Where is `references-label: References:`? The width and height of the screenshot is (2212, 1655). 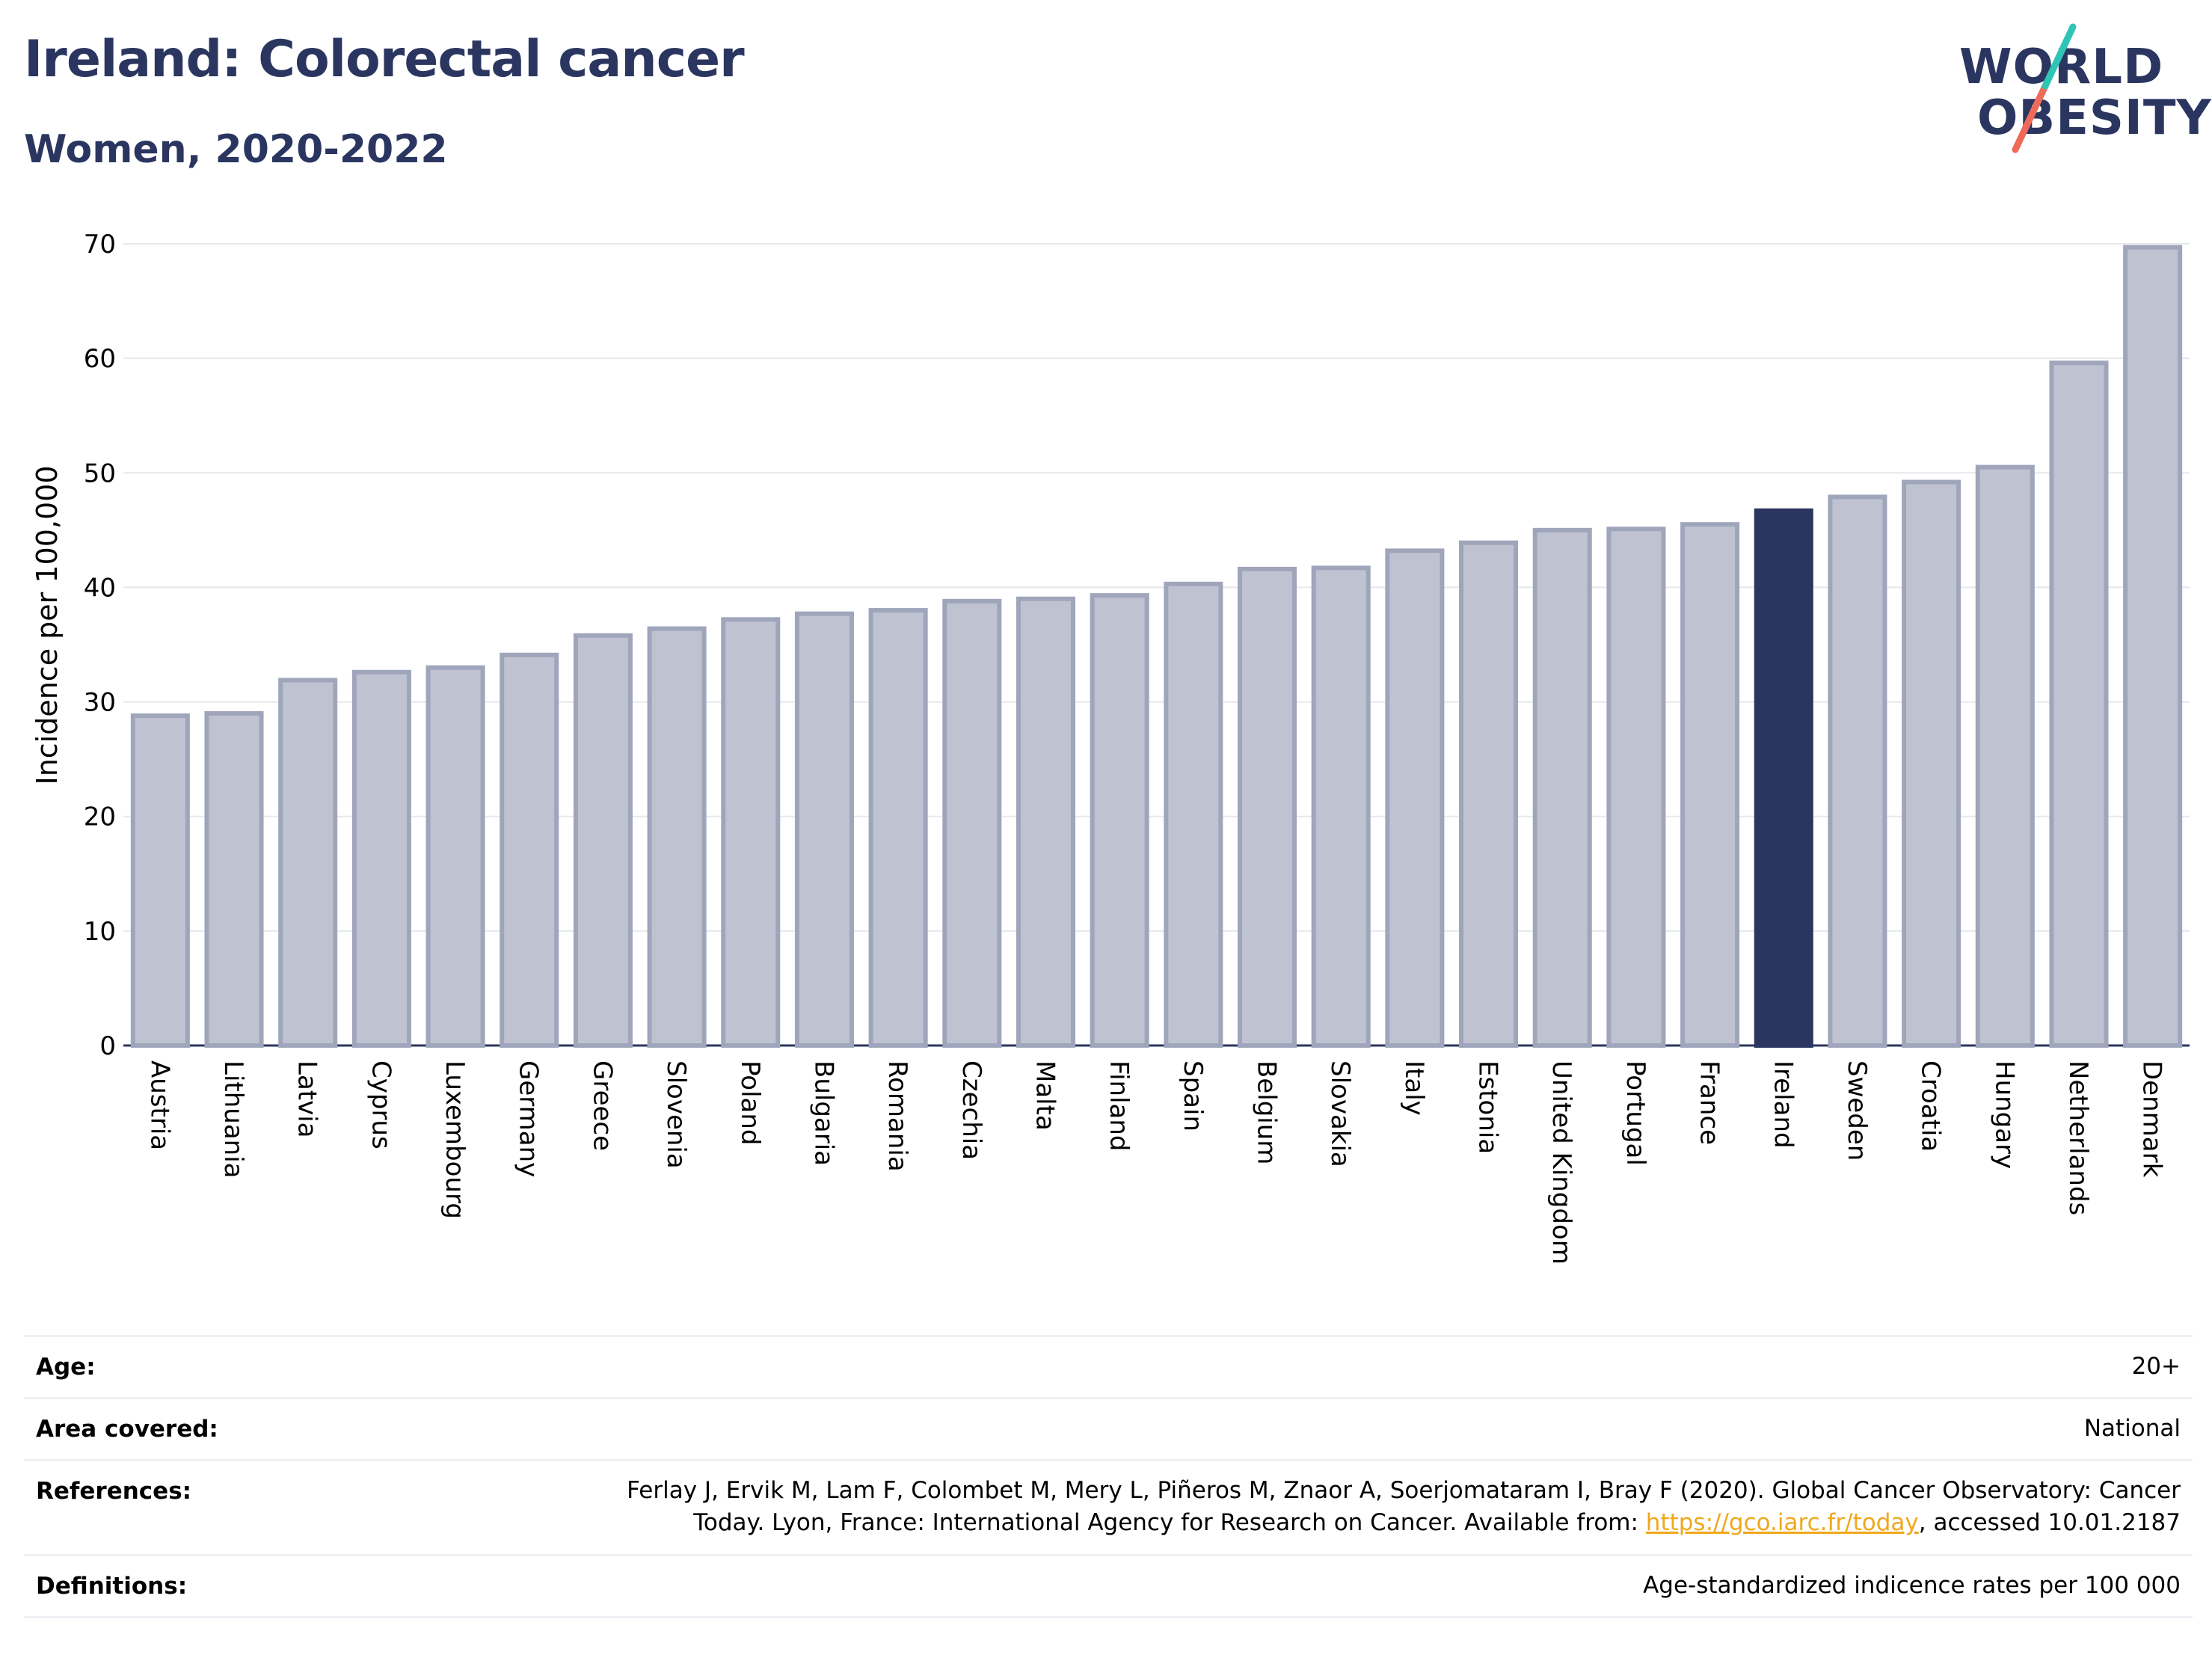
references-label: References: is located at coordinates (114, 1491).